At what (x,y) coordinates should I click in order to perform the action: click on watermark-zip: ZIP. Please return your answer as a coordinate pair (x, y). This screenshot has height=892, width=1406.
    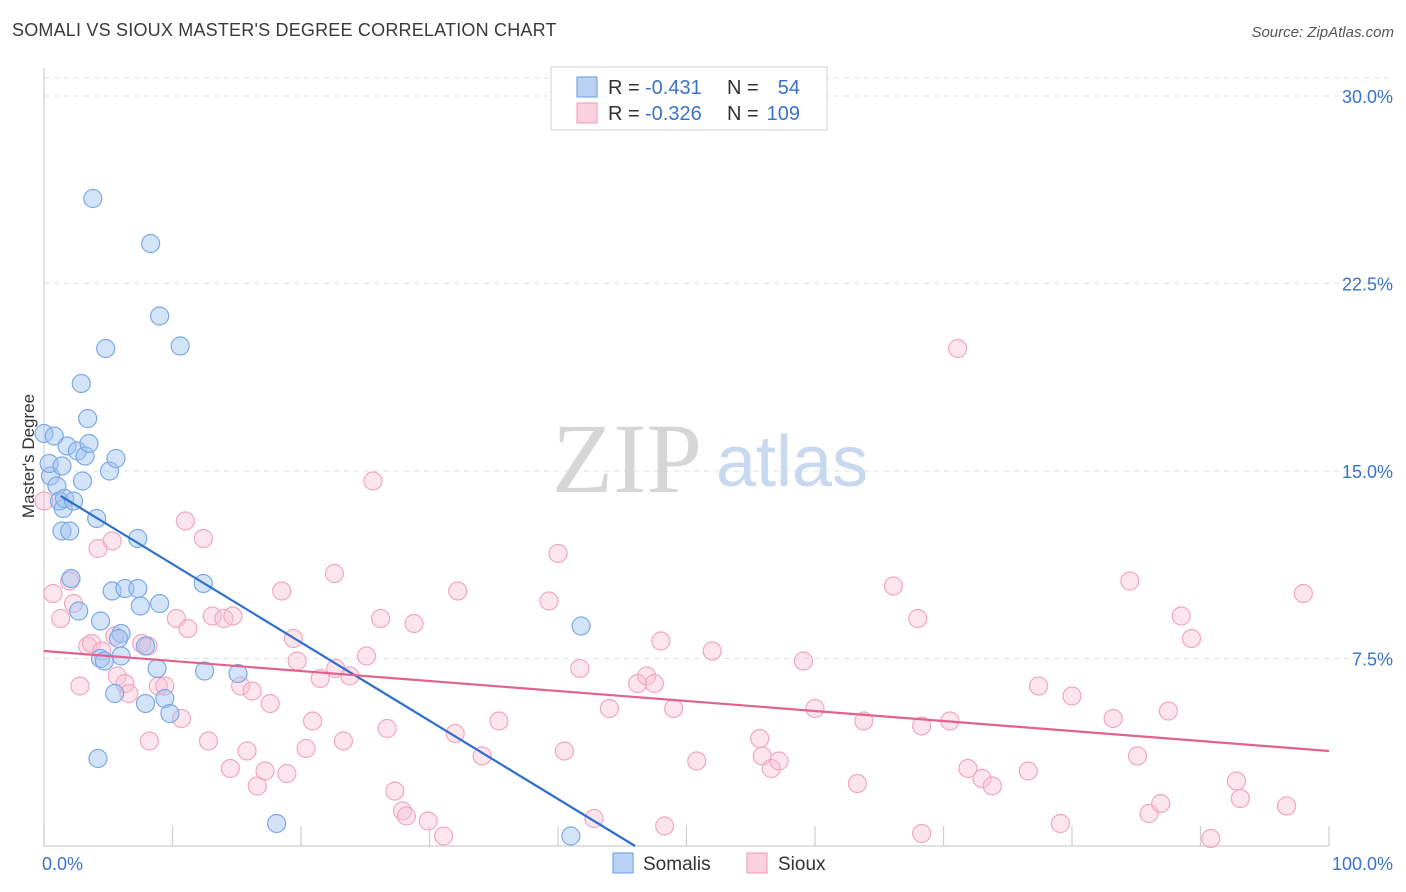
    Looking at the image, I should click on (627, 458).